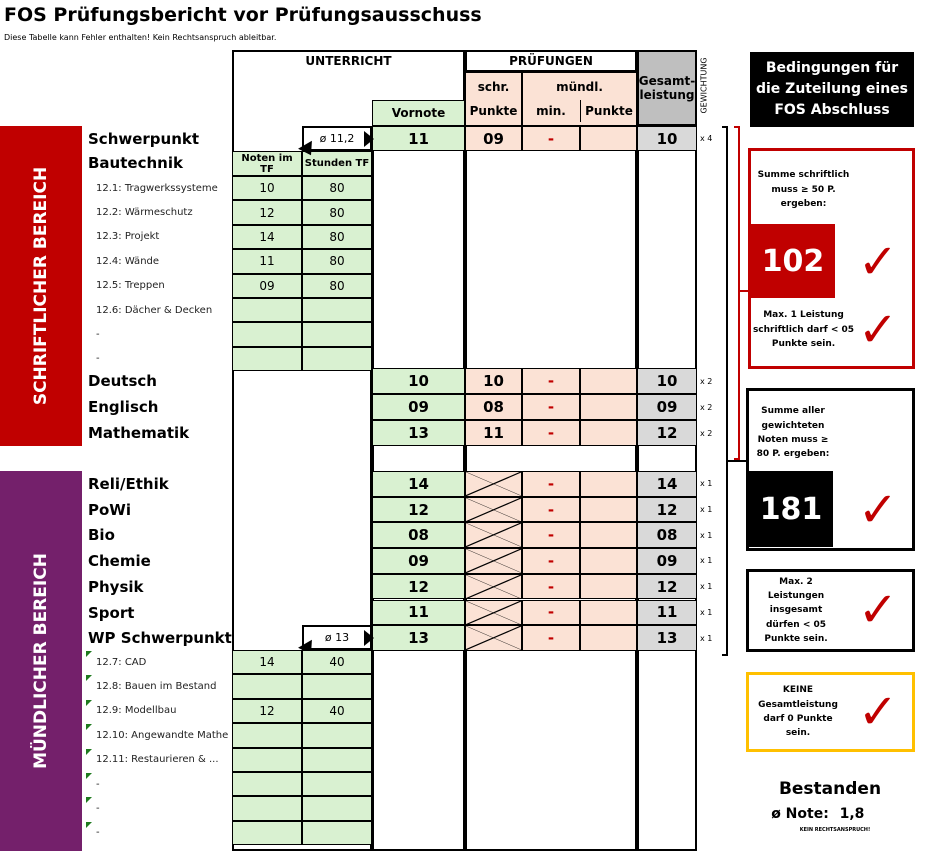 This screenshot has width=927, height=862. I want to click on muendl-punkte-header: Punkte, so click(608, 111).